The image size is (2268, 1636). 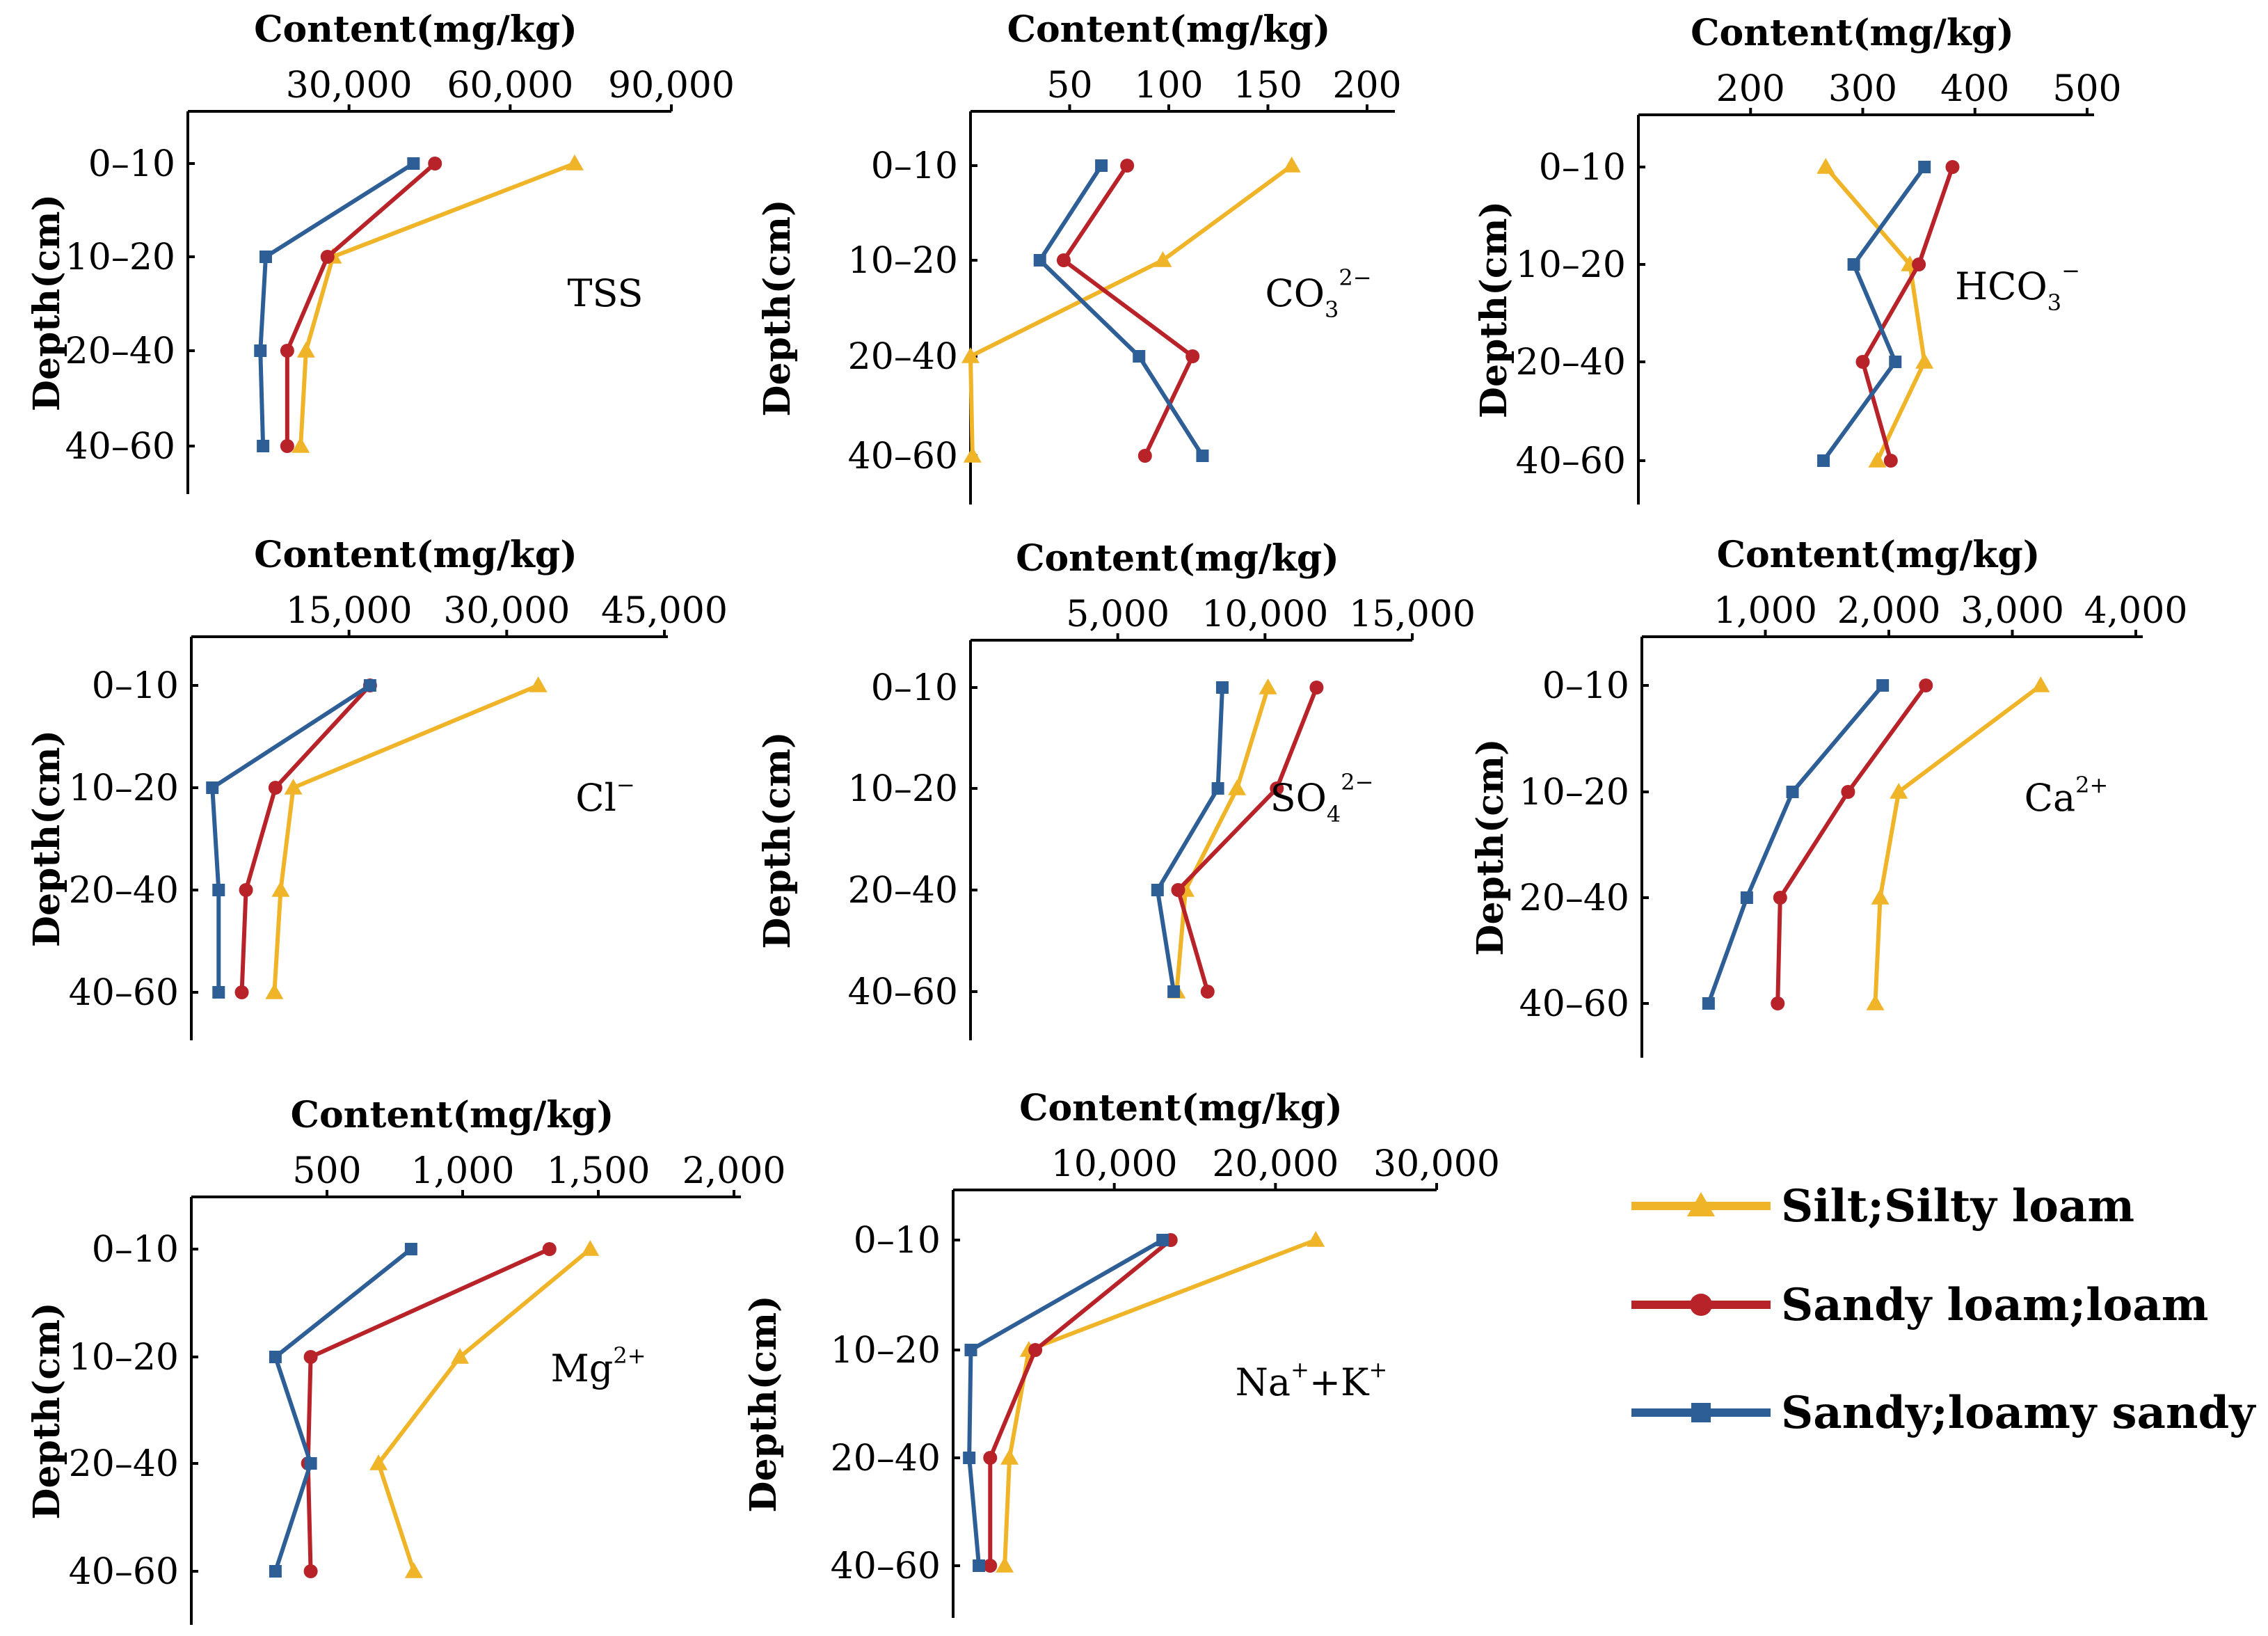 What do you see at coordinates (2067, 796) in the screenshot?
I see `panel-label: Ca2+` at bounding box center [2067, 796].